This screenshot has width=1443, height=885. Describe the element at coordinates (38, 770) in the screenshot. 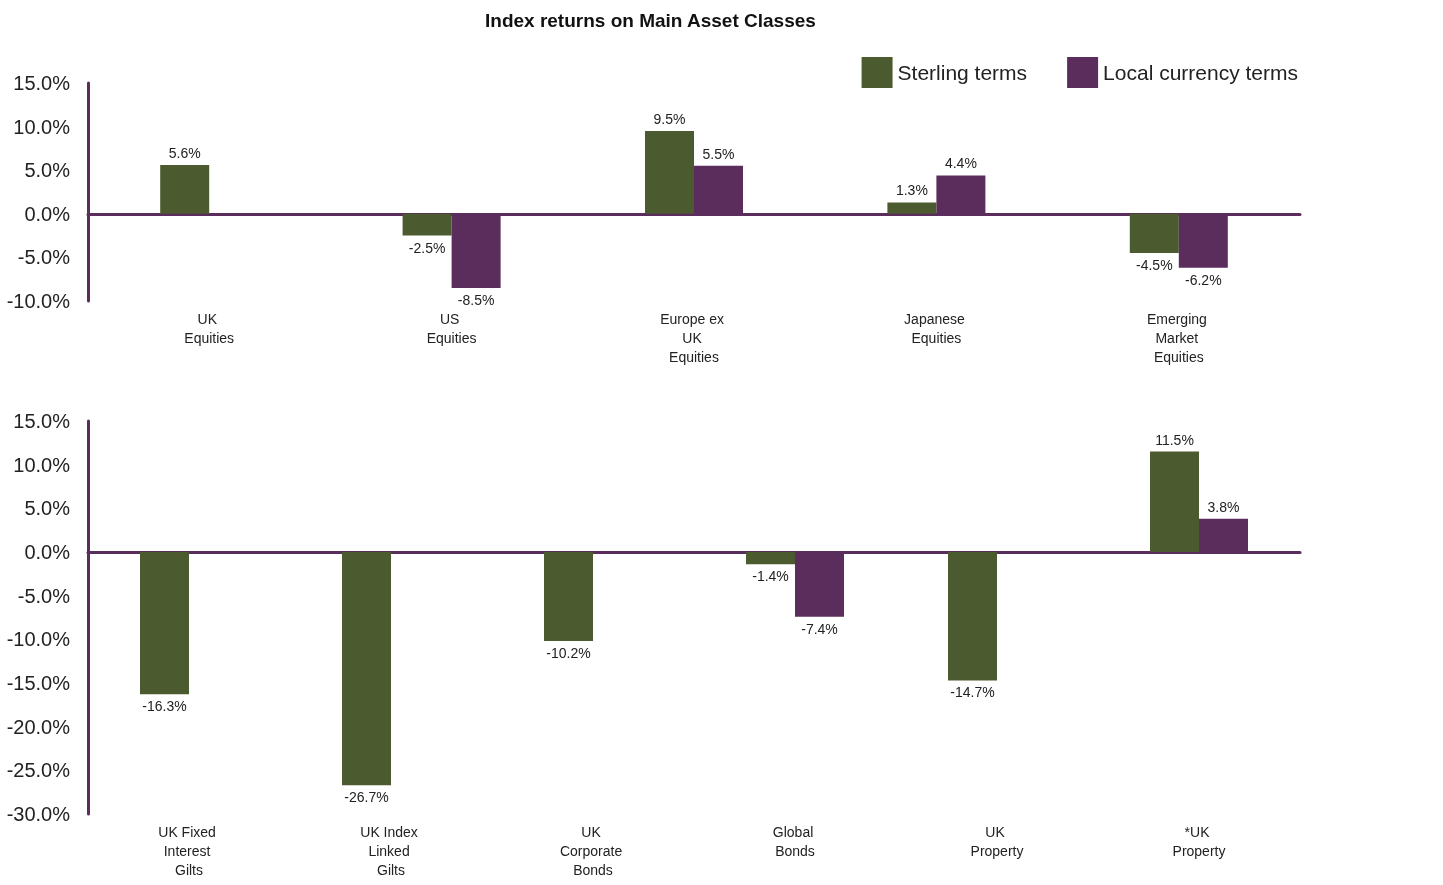

I see `y-tick-label: -25.0%` at that location.